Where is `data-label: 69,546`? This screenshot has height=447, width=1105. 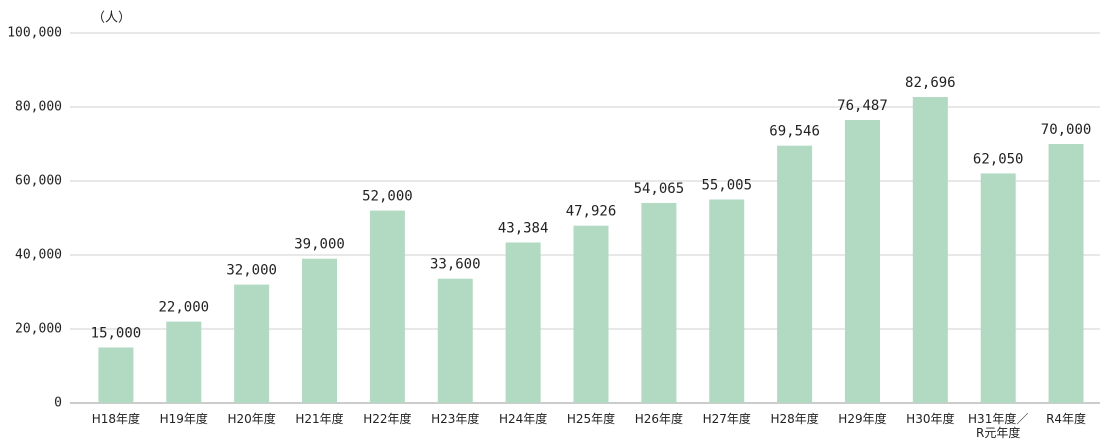 data-label: 69,546 is located at coordinates (794, 132).